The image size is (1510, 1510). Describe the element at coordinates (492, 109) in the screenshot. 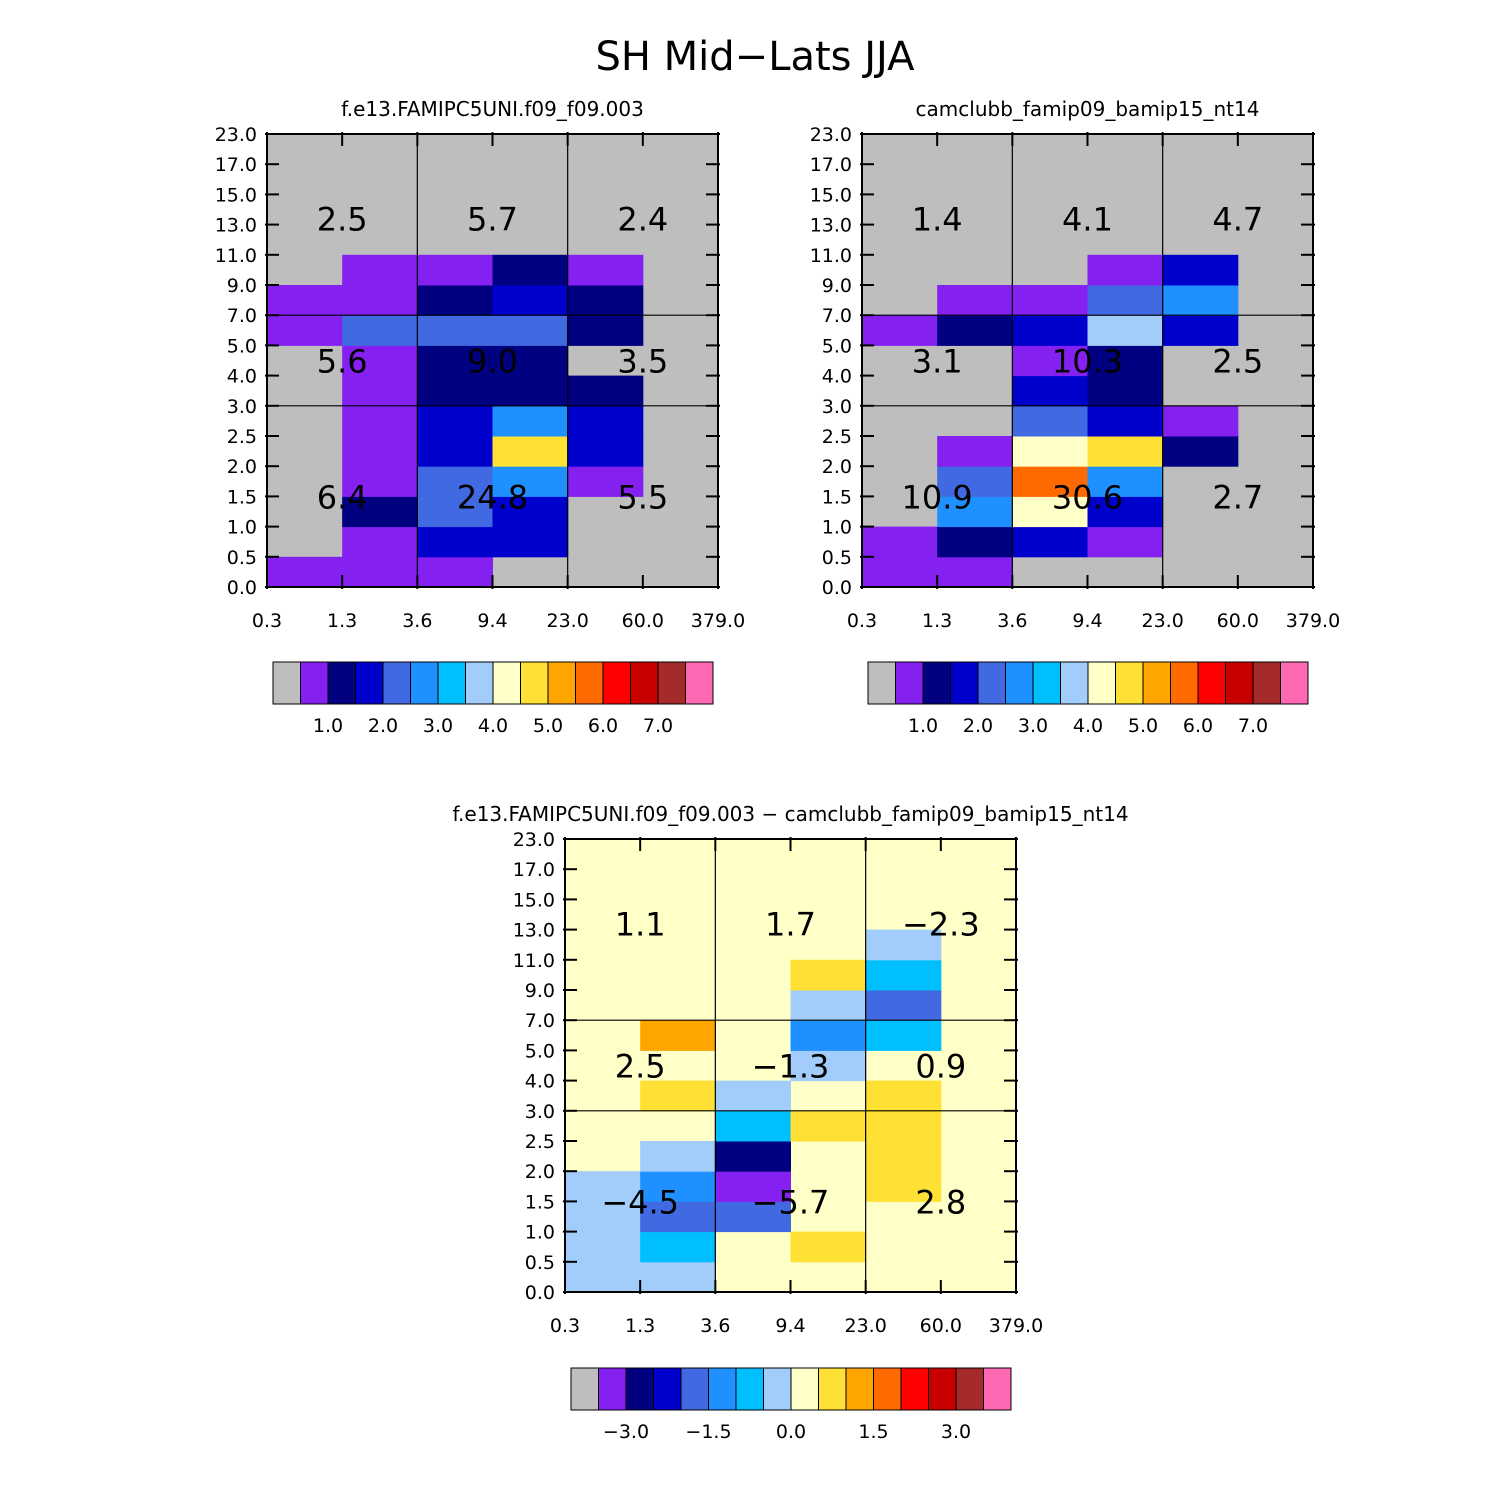

I see `panel-title: f.e13.FAMIPC5UNI.f09_f09.003` at that location.